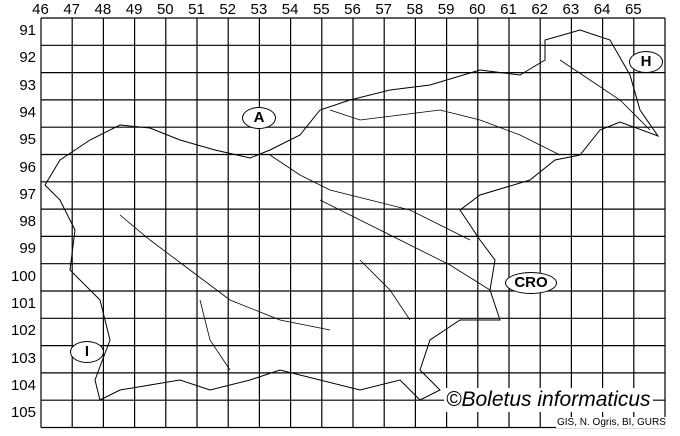  I want to click on column-label: 51, so click(196, 9).